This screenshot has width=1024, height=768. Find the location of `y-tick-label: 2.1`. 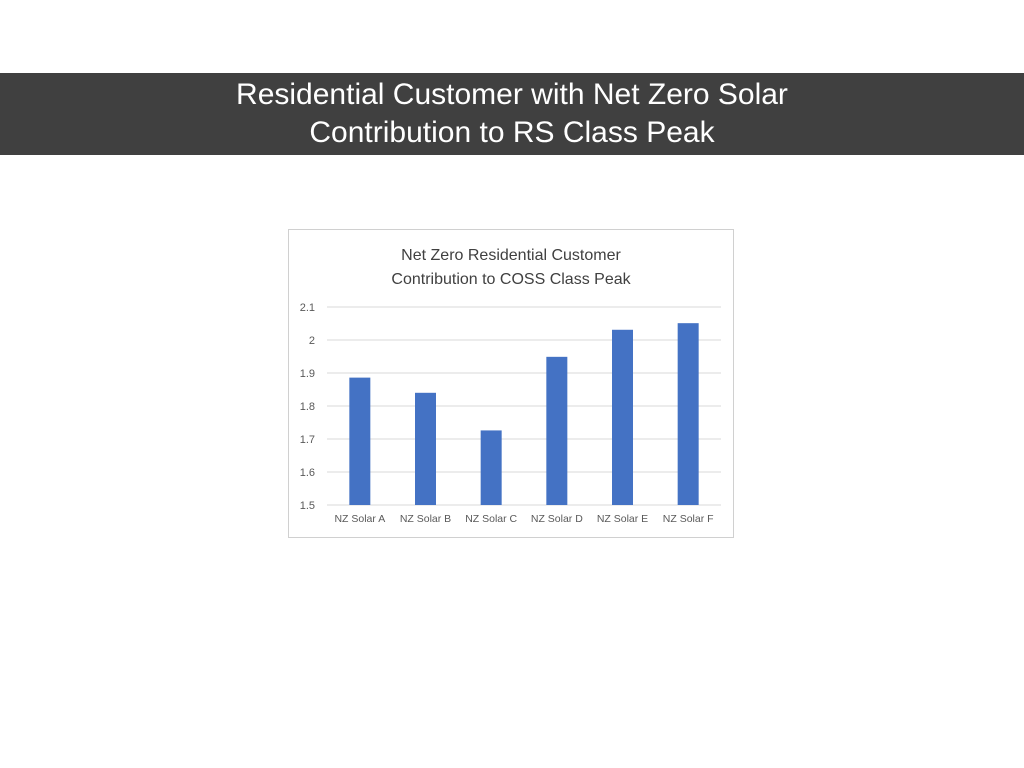

y-tick-label: 2.1 is located at coordinates (307, 308).